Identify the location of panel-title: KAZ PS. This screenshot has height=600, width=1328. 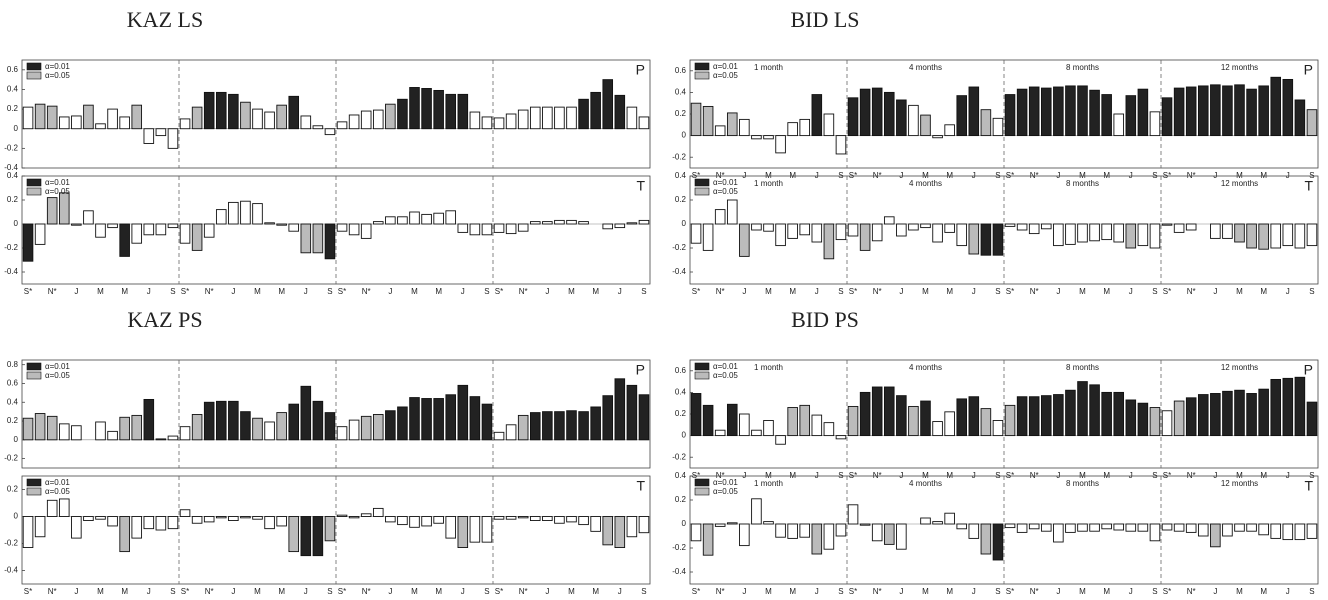
(164, 319).